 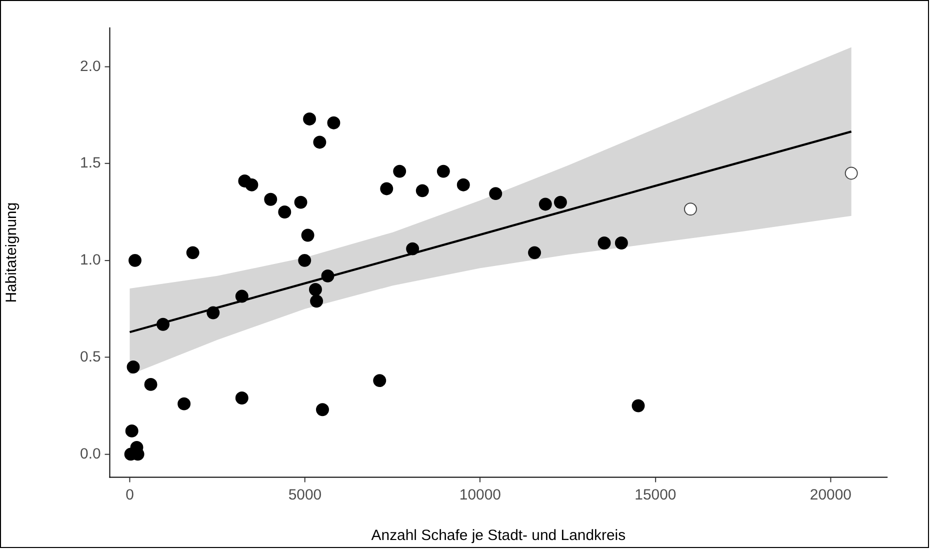 I want to click on y-tick-label: 1.0, so click(x=90, y=260).